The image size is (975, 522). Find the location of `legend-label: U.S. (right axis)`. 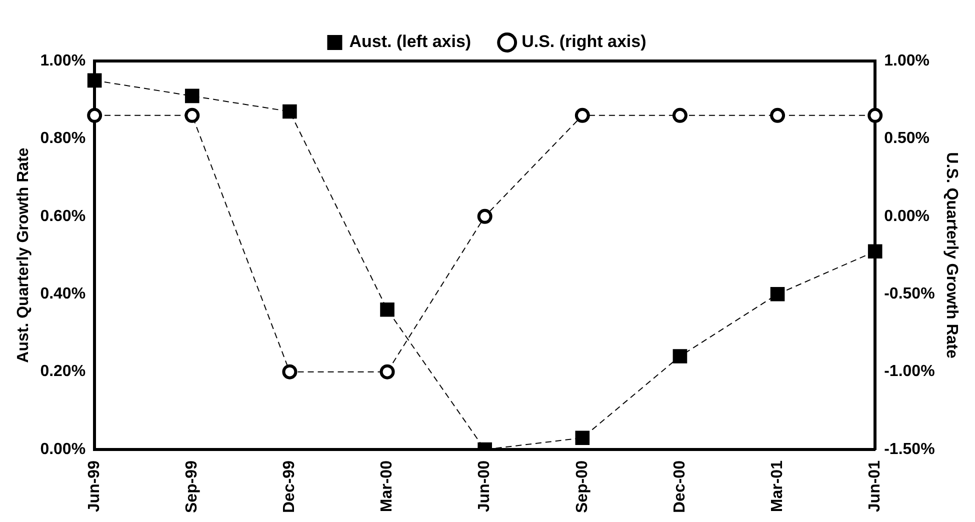

legend-label: U.S. (right axis) is located at coordinates (584, 42).